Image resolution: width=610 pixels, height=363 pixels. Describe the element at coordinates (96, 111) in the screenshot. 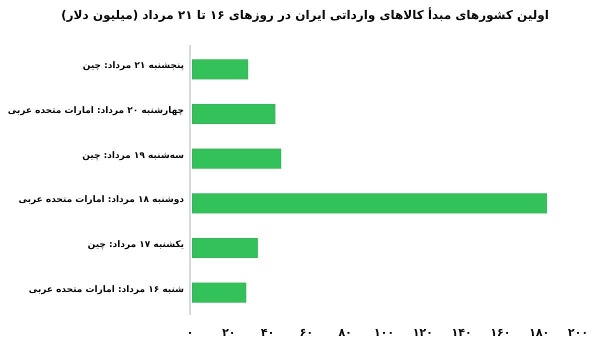

I see `y-tick-label: چهارشنبه ۲۰ مرداد: امارات متحده عربی` at that location.